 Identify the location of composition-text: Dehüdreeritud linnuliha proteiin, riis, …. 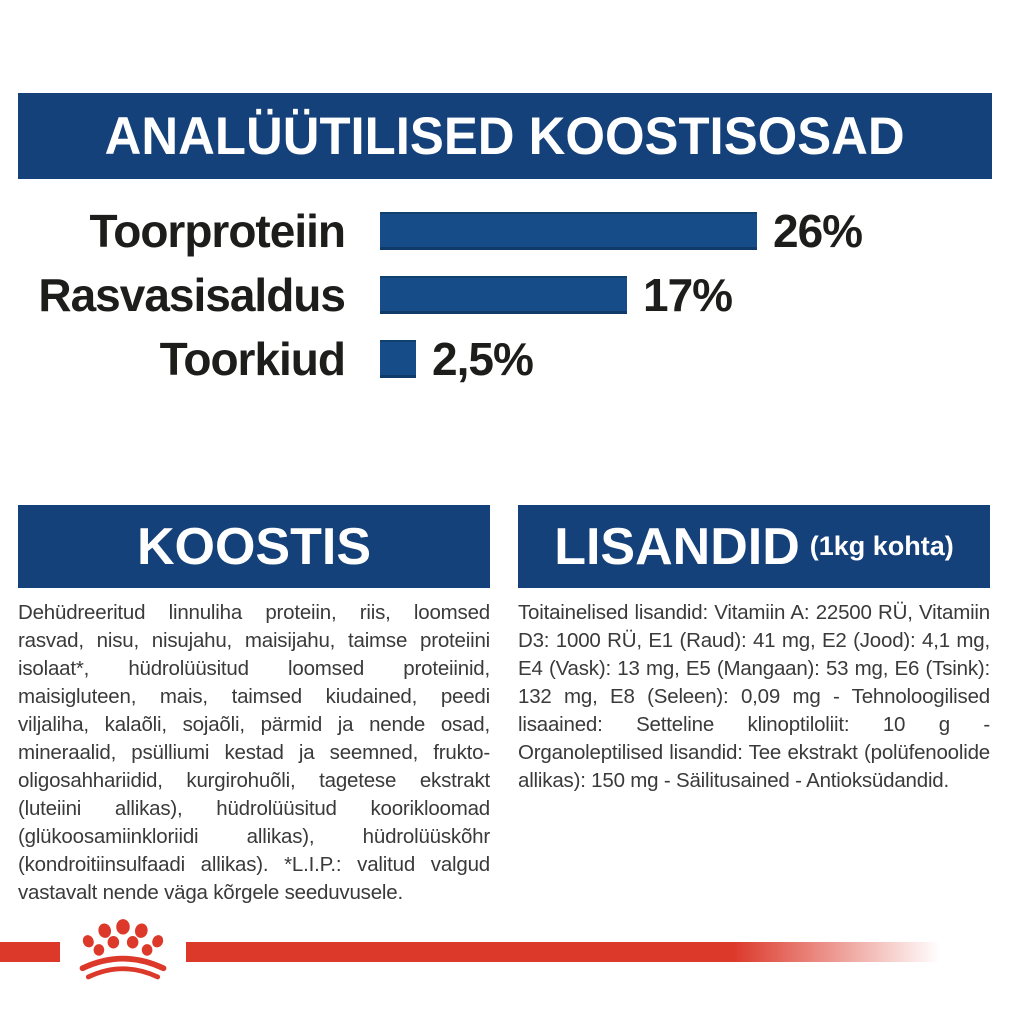
(254, 752).